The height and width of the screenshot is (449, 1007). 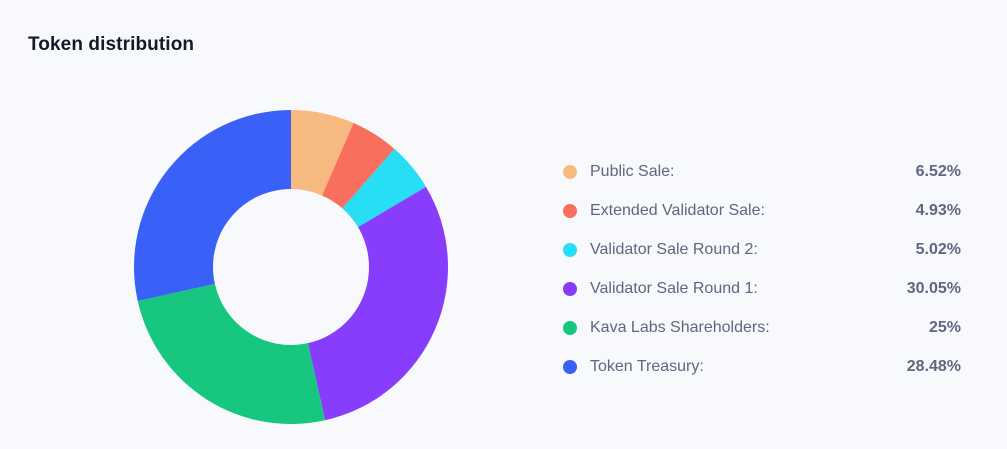 What do you see at coordinates (762, 249) in the screenshot?
I see `legend-item-validator-sale-round-2: Validator Sale Round 2: 5.02%` at bounding box center [762, 249].